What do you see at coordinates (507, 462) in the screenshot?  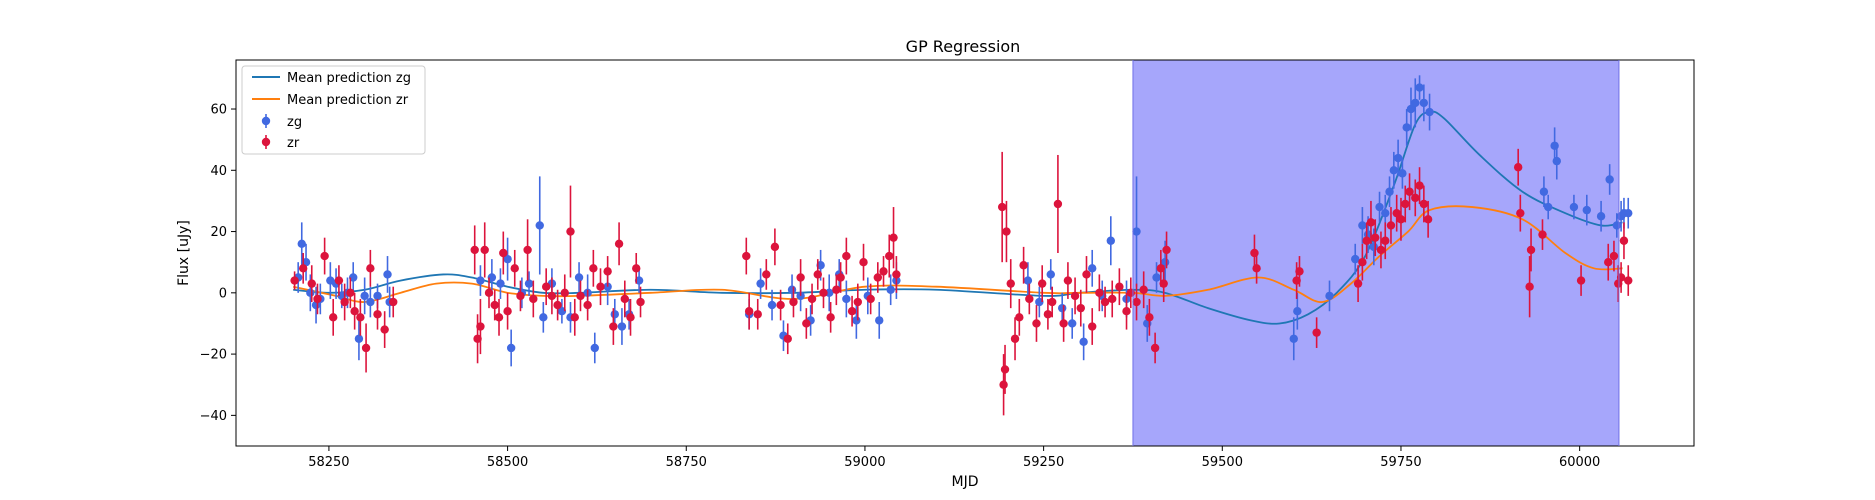 I see `x-tick-label: 58500` at bounding box center [507, 462].